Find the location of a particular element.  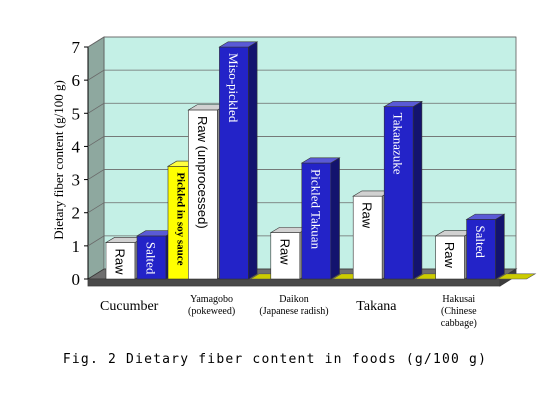

x-category-label: Takana is located at coordinates (376, 306).